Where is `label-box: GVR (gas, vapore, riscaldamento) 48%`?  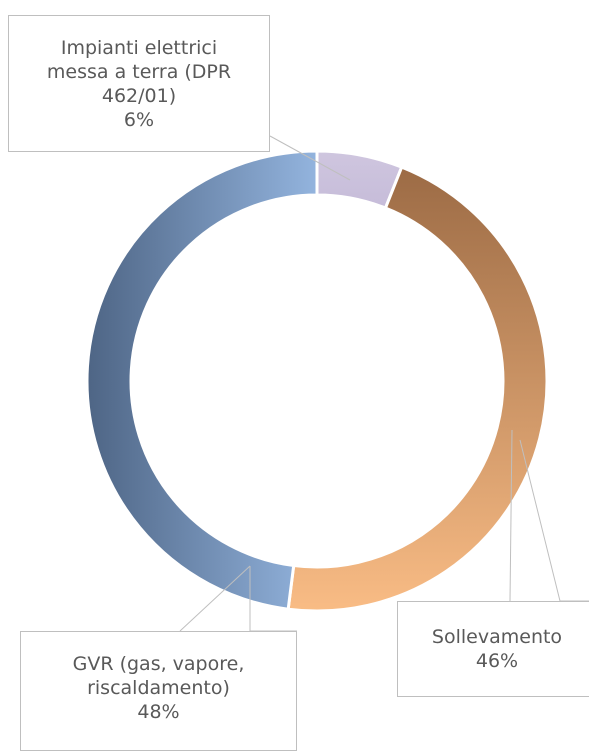 label-box: GVR (gas, vapore, riscaldamento) 48% is located at coordinates (158, 691).